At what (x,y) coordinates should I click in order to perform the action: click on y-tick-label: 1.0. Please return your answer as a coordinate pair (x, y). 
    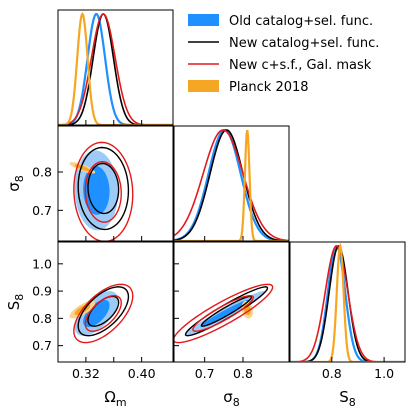
    Looking at the image, I should click on (42, 263).